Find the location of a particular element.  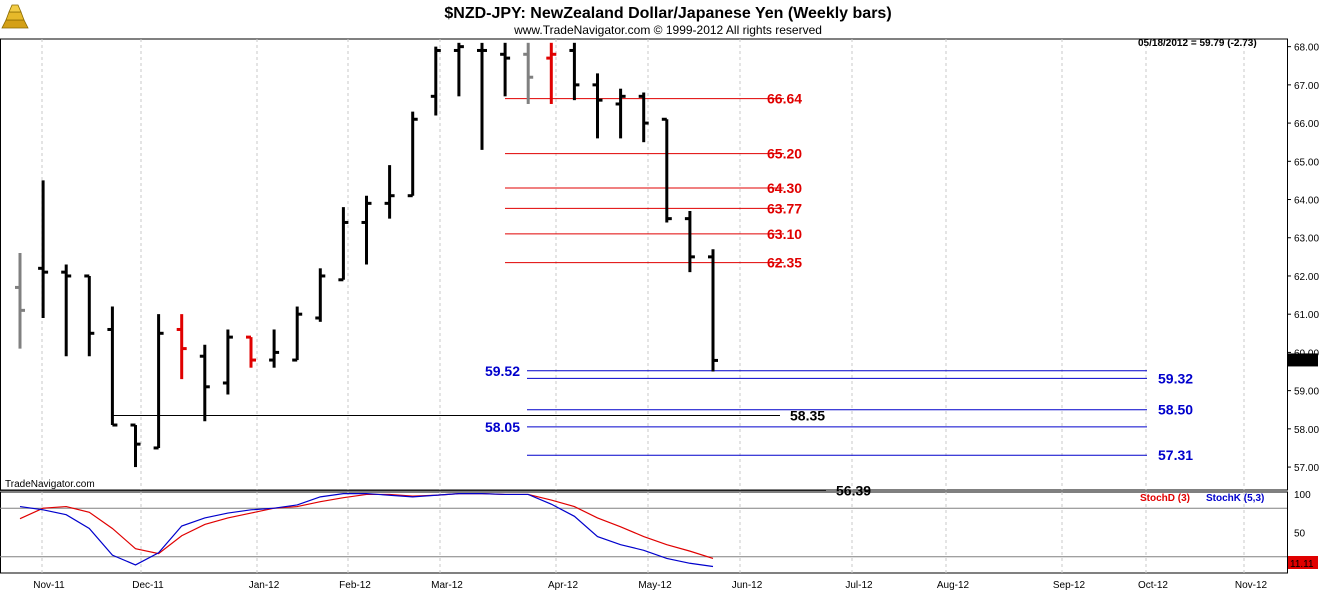

stoch-y-tick-label: 100 is located at coordinates (1302, 495).